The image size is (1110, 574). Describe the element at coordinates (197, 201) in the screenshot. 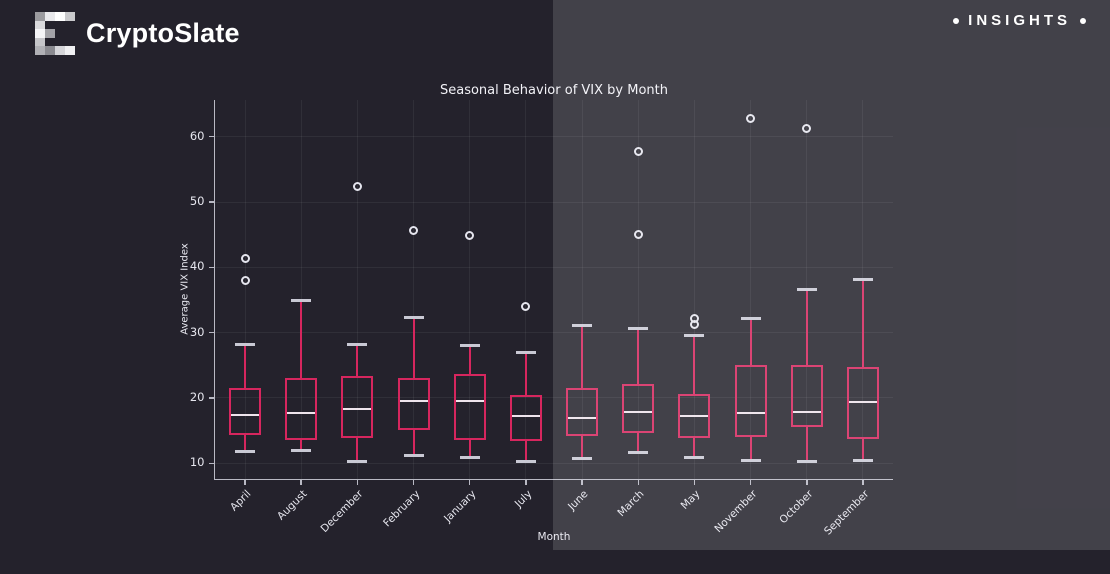

I see `y-tick-label: 50` at that location.